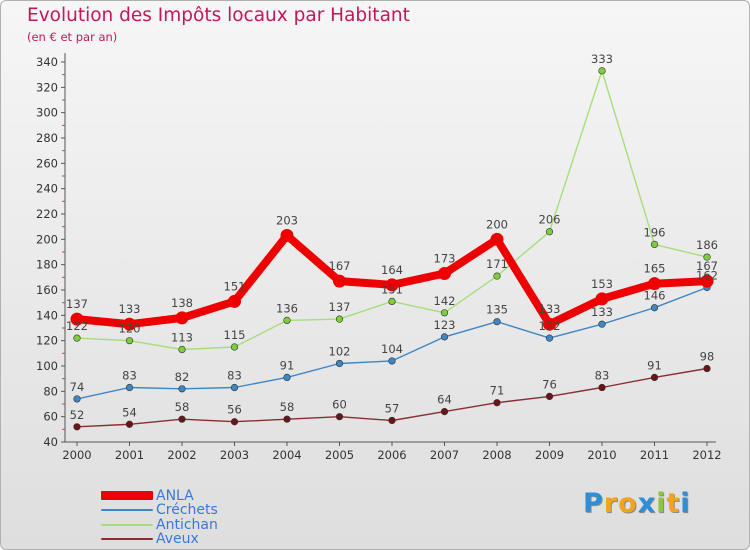 Image resolution: width=750 pixels, height=550 pixels. What do you see at coordinates (497, 310) in the screenshot?
I see `data-label: 135` at bounding box center [497, 310].